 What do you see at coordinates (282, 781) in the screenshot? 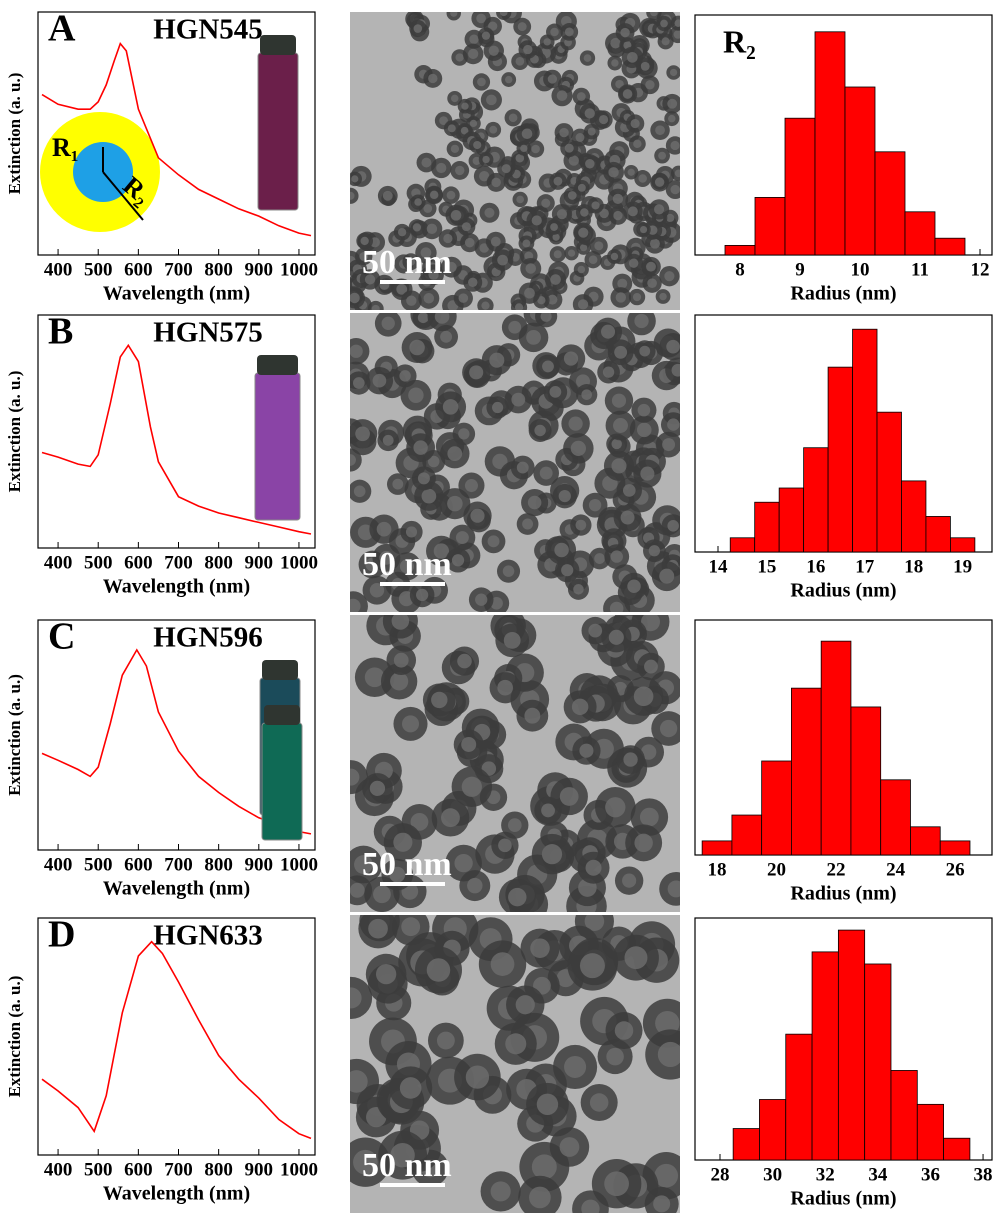
I see `vial-body` at bounding box center [282, 781].